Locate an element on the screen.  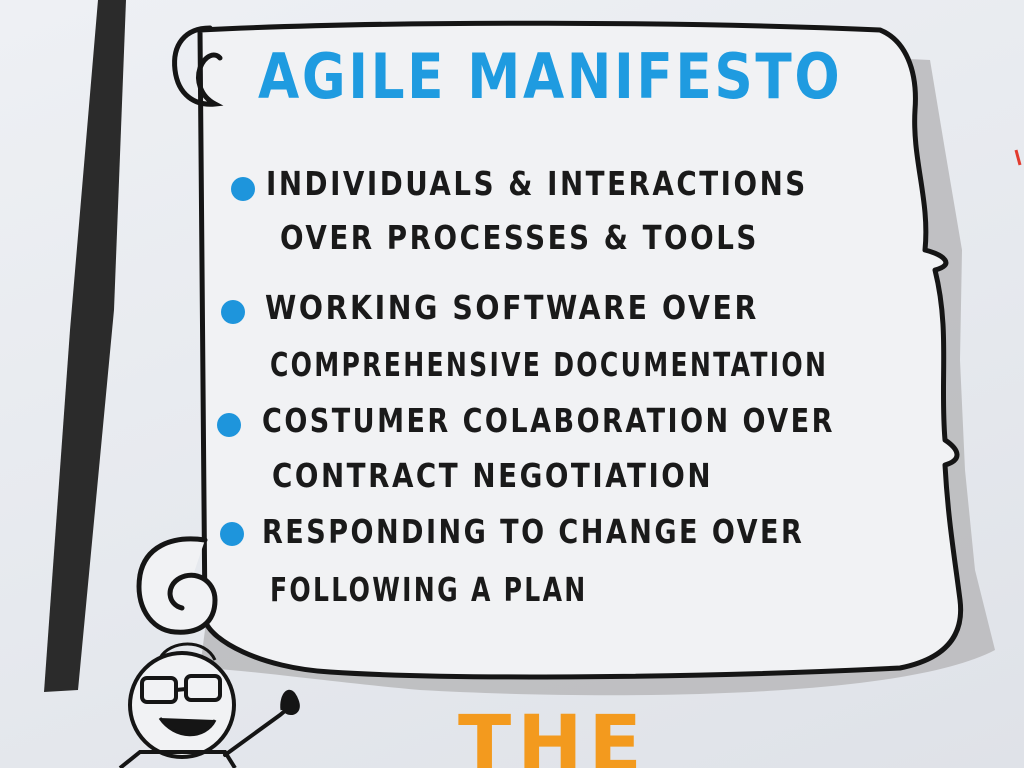
value-1-line-2: OVER PROCESSES & TOOLS is located at coordinates (519, 237).